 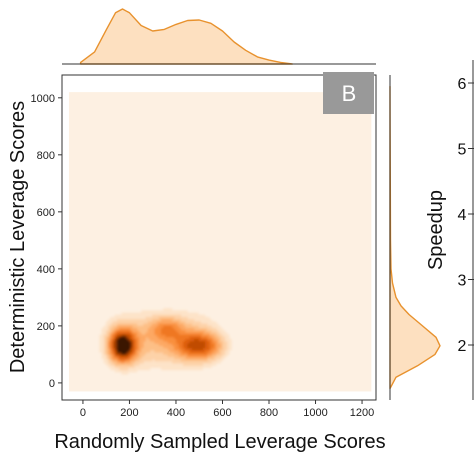 I want to click on panel-label-box, so click(x=348, y=93).